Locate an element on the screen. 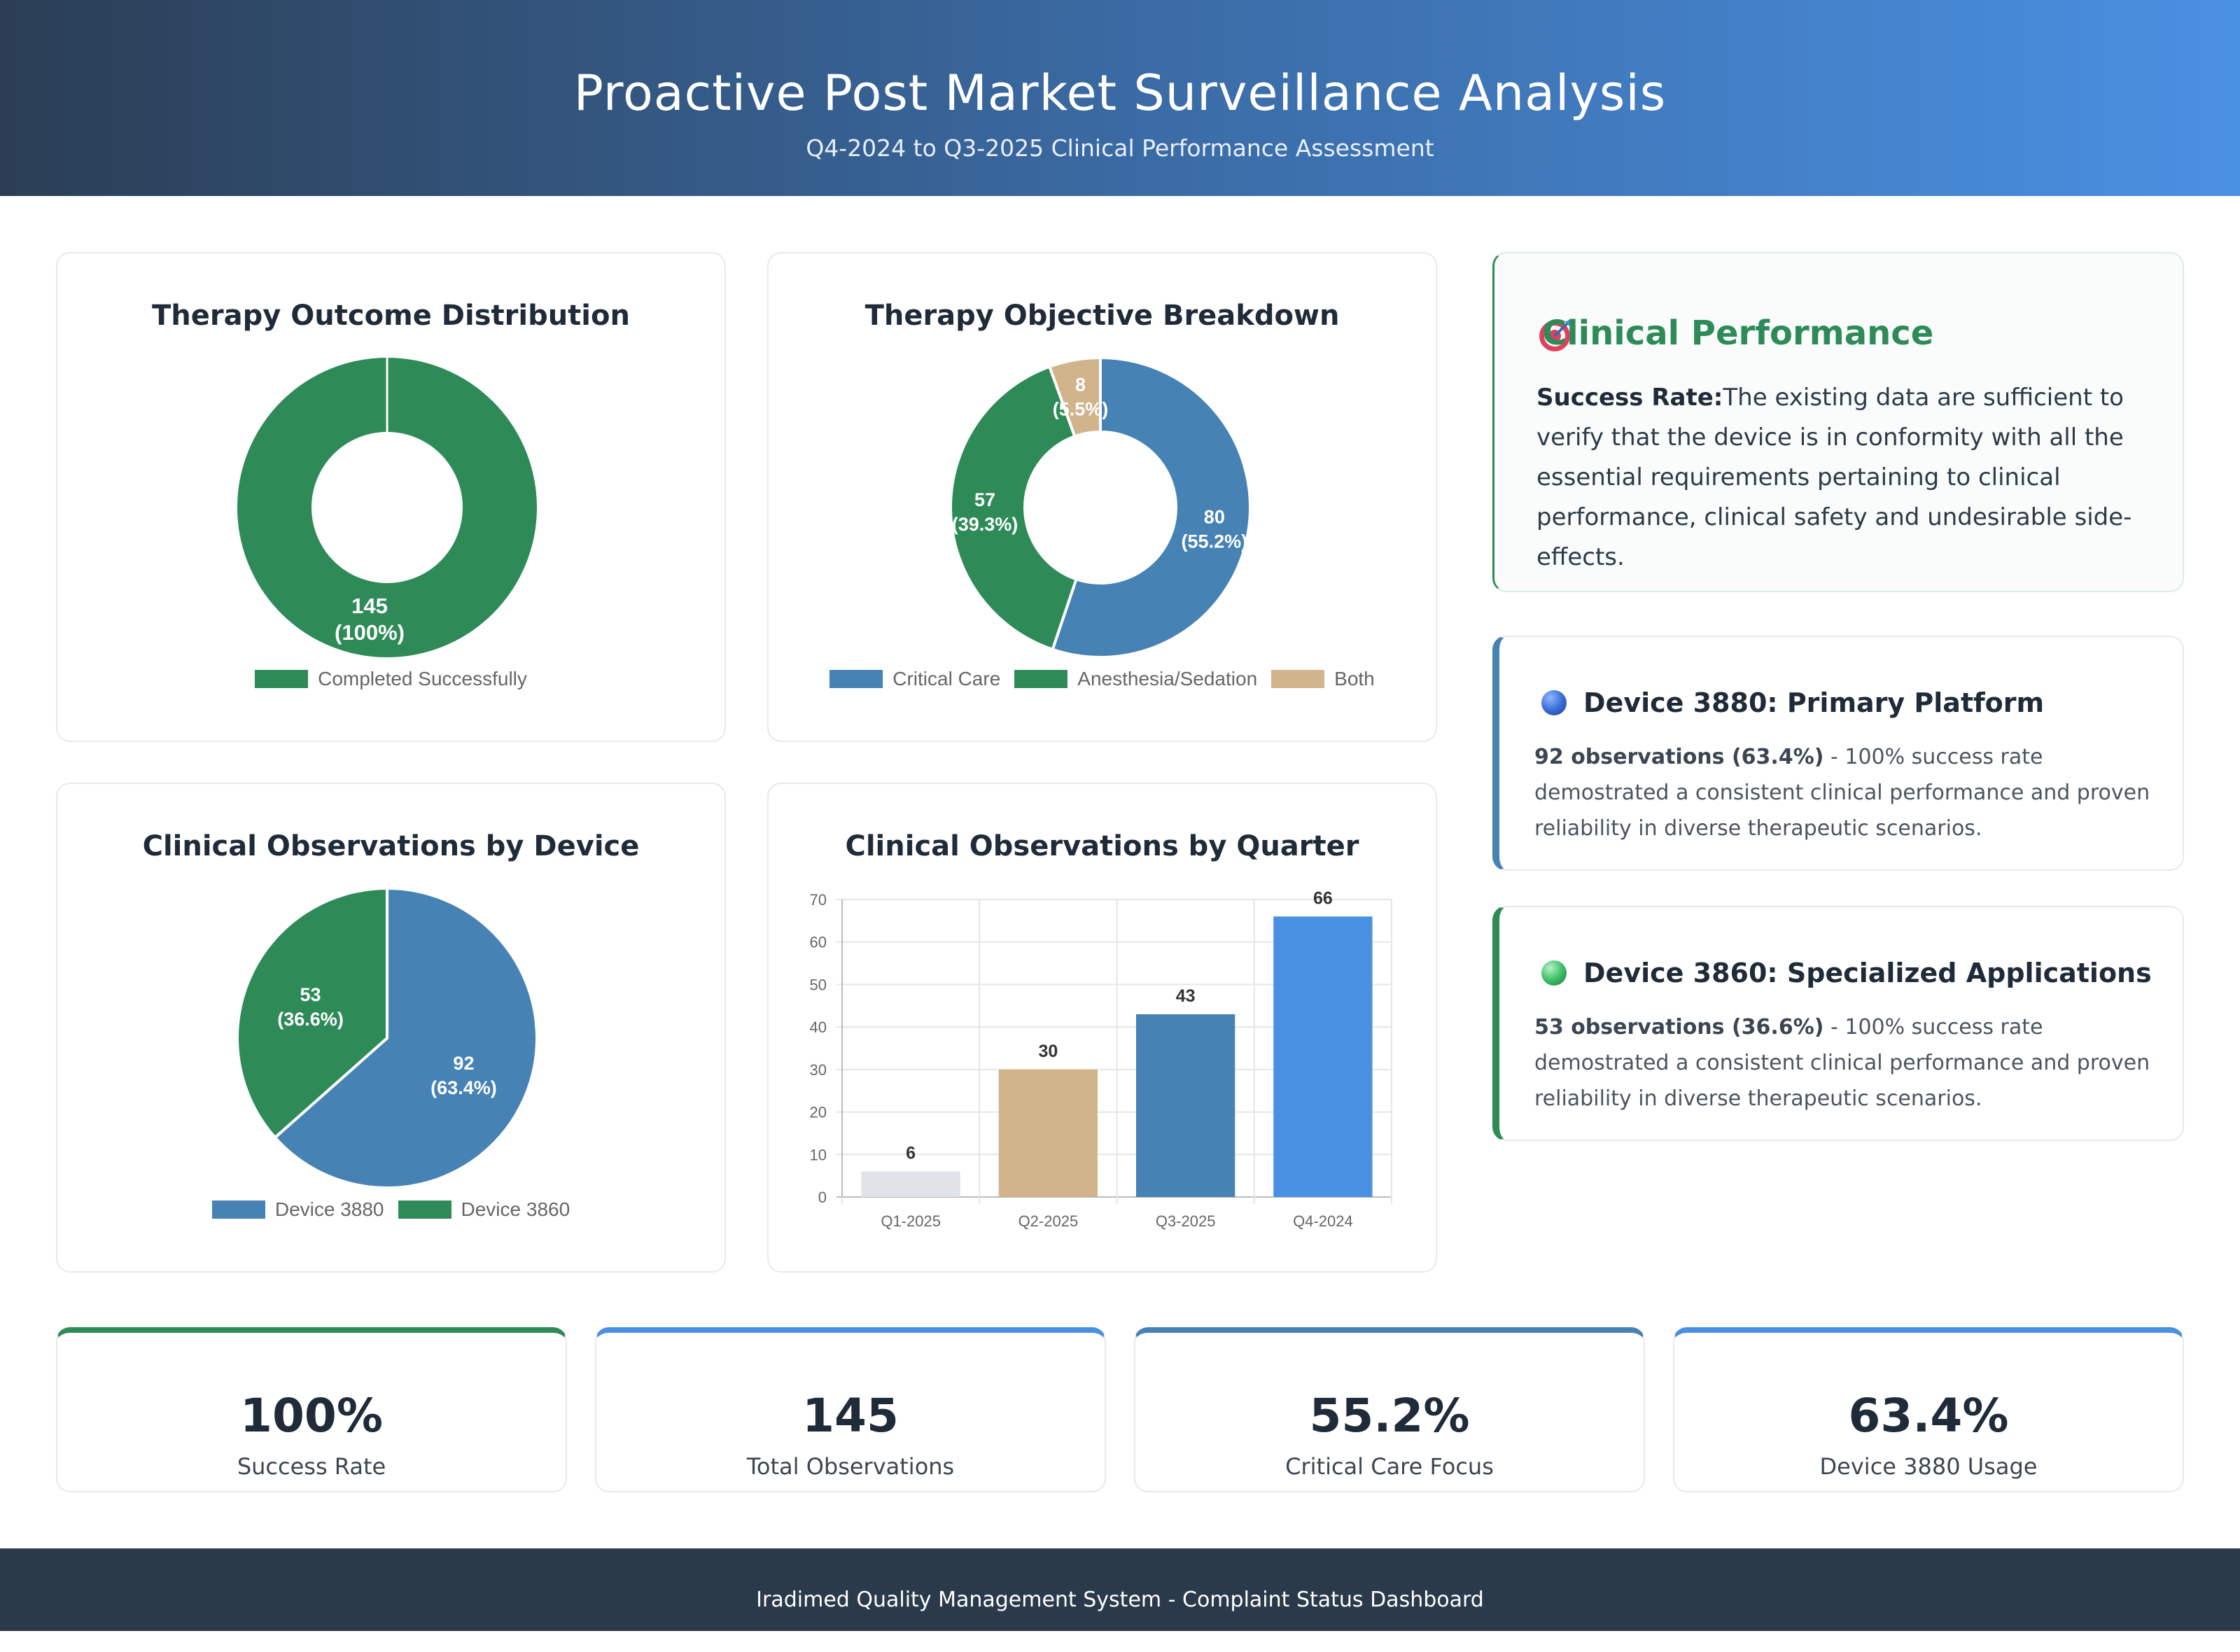 The width and height of the screenshot is (2240, 1652). target-icon is located at coordinates (1555, 335).